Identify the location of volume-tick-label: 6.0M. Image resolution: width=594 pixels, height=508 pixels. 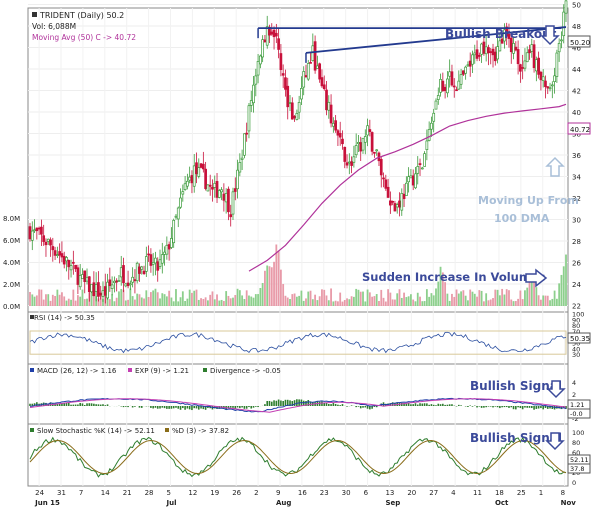
(11, 241).